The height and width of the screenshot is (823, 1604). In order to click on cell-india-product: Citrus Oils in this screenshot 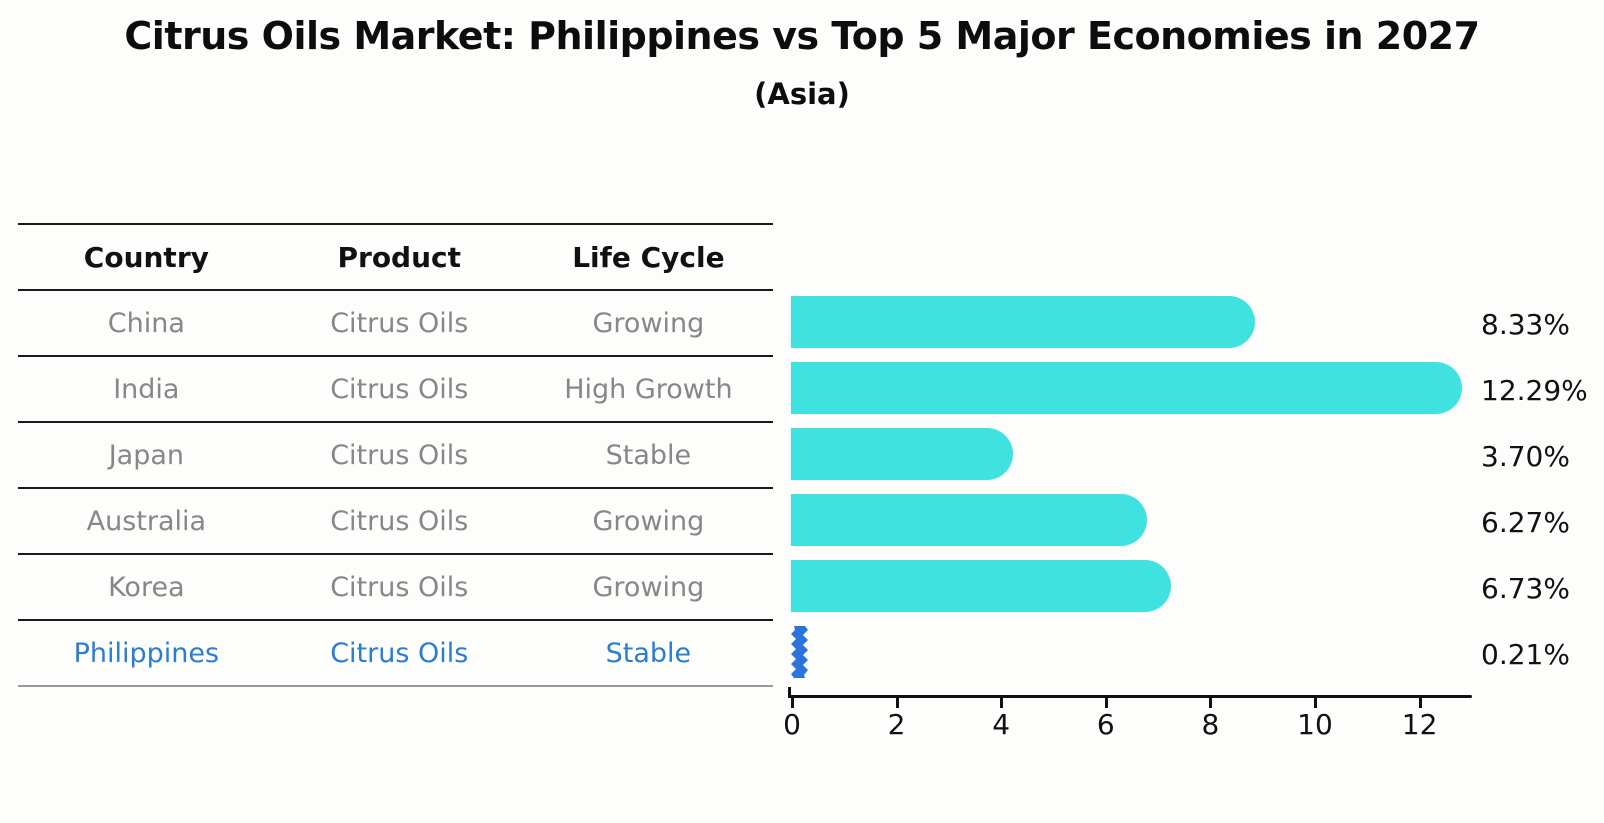, I will do `click(399, 389)`.